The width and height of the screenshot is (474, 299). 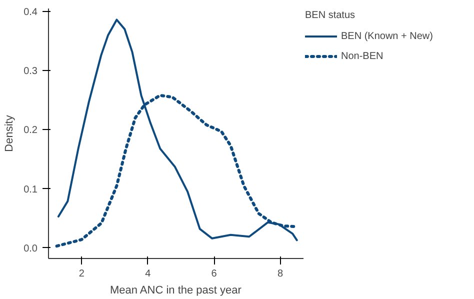 What do you see at coordinates (362, 56) in the screenshot?
I see `legend-label: Non-BEN` at bounding box center [362, 56].